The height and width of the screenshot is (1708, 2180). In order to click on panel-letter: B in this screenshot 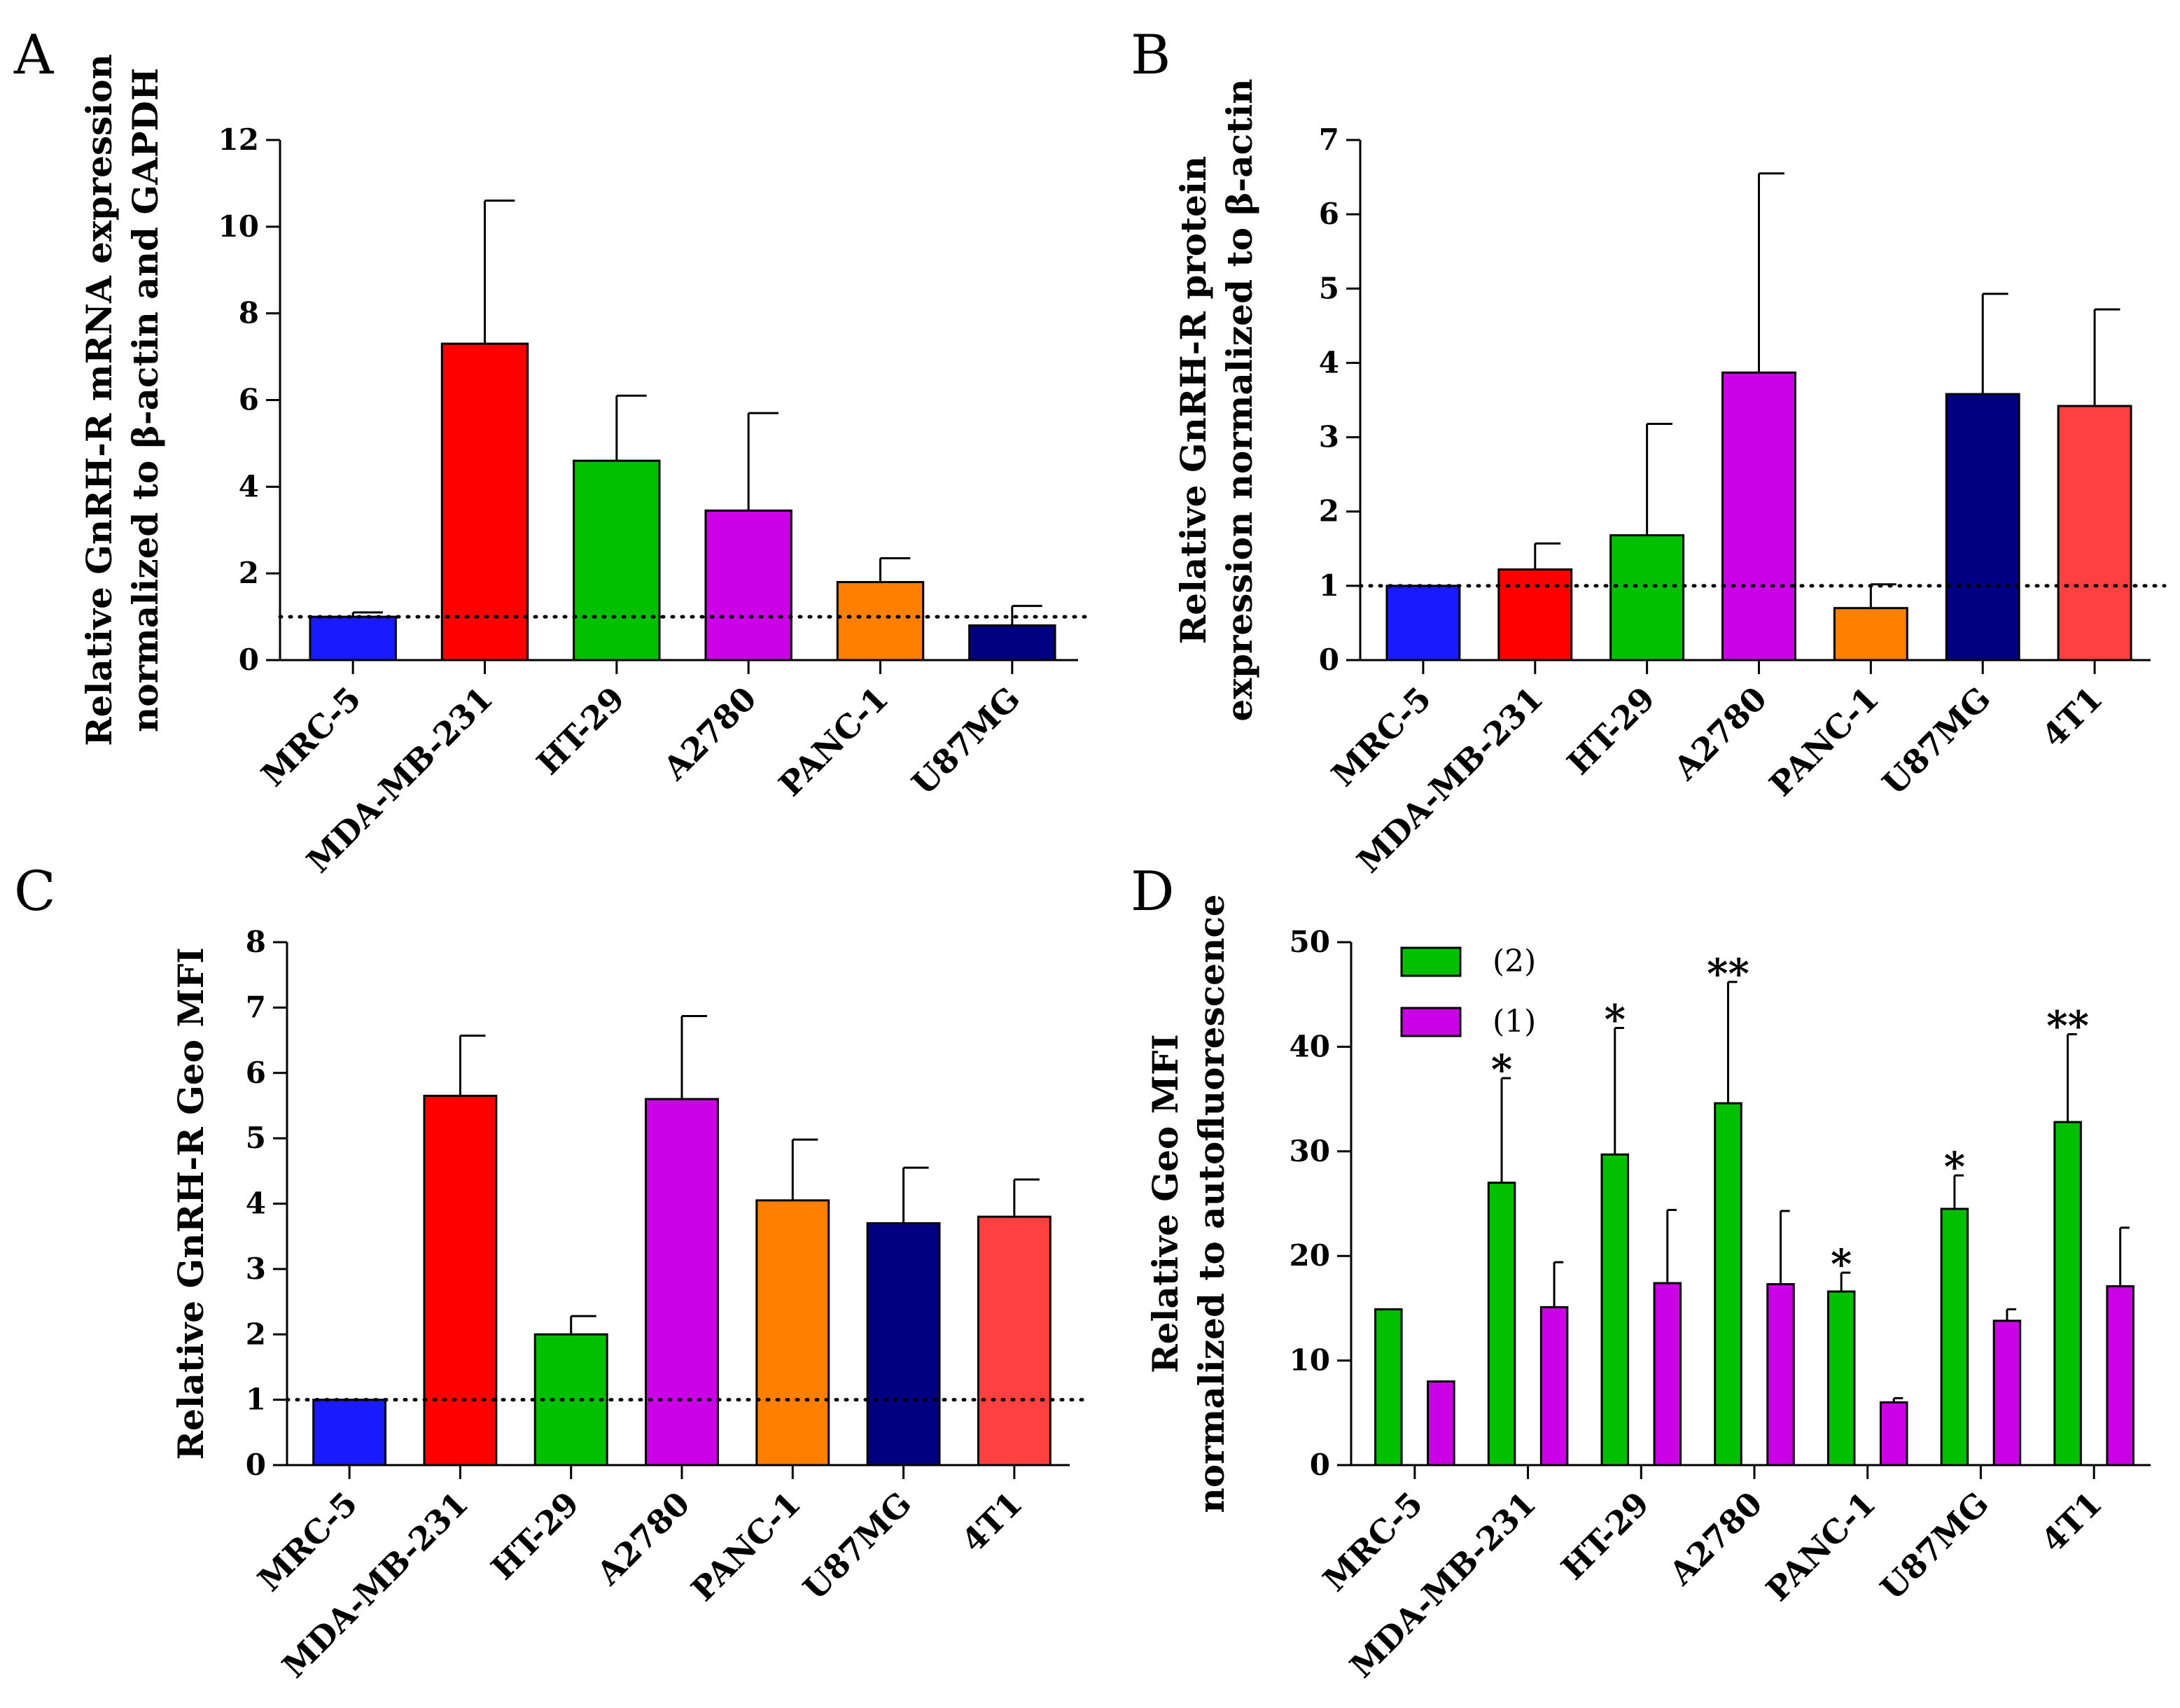, I will do `click(1151, 55)`.